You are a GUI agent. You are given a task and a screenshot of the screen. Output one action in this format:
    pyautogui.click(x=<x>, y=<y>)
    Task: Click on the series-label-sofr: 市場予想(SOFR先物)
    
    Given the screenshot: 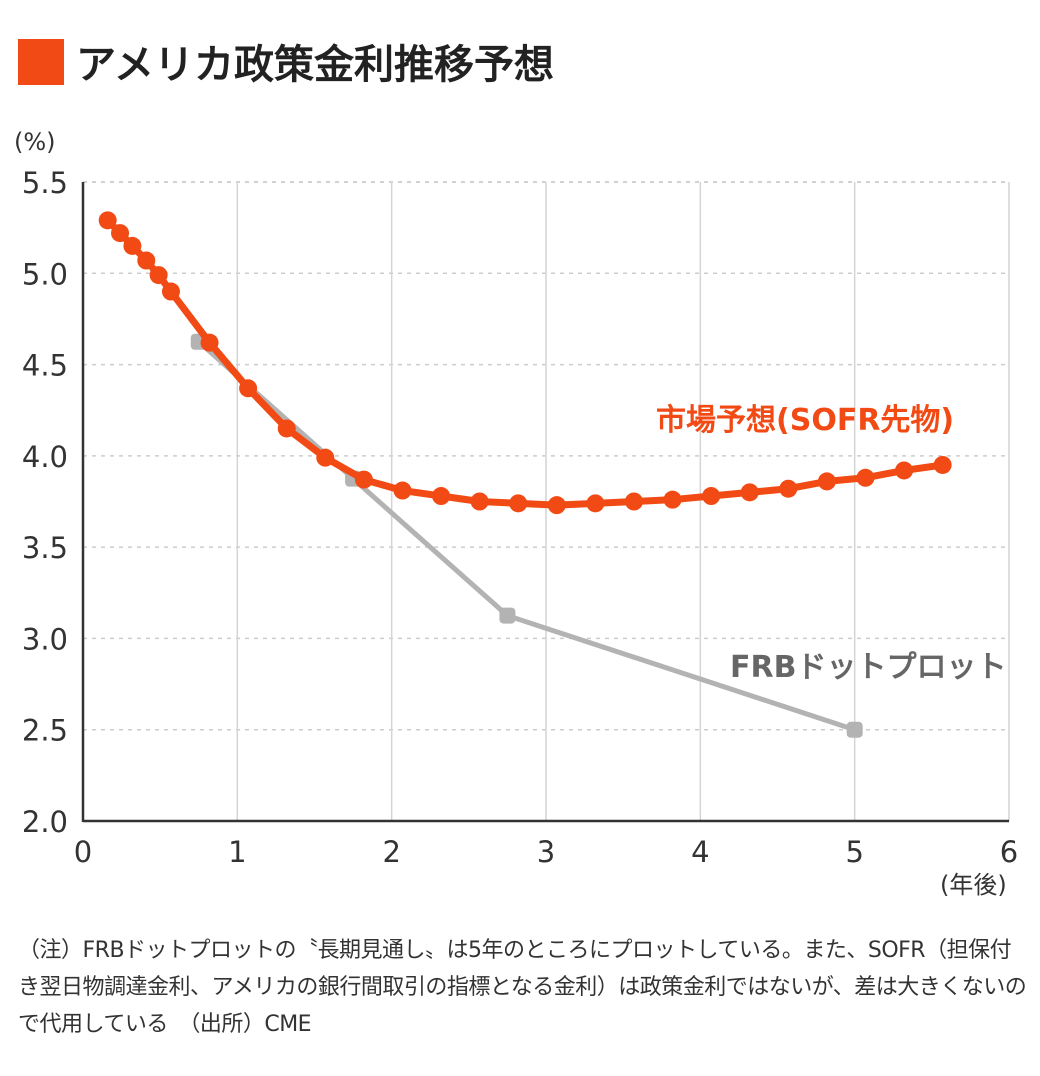 What is the action you would take?
    pyautogui.click(x=805, y=420)
    